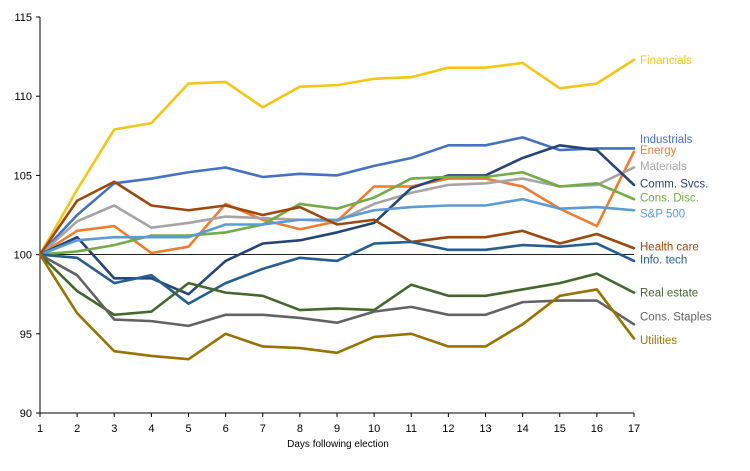 This screenshot has height=471, width=750. I want to click on x-tick-label: 5, so click(188, 429).